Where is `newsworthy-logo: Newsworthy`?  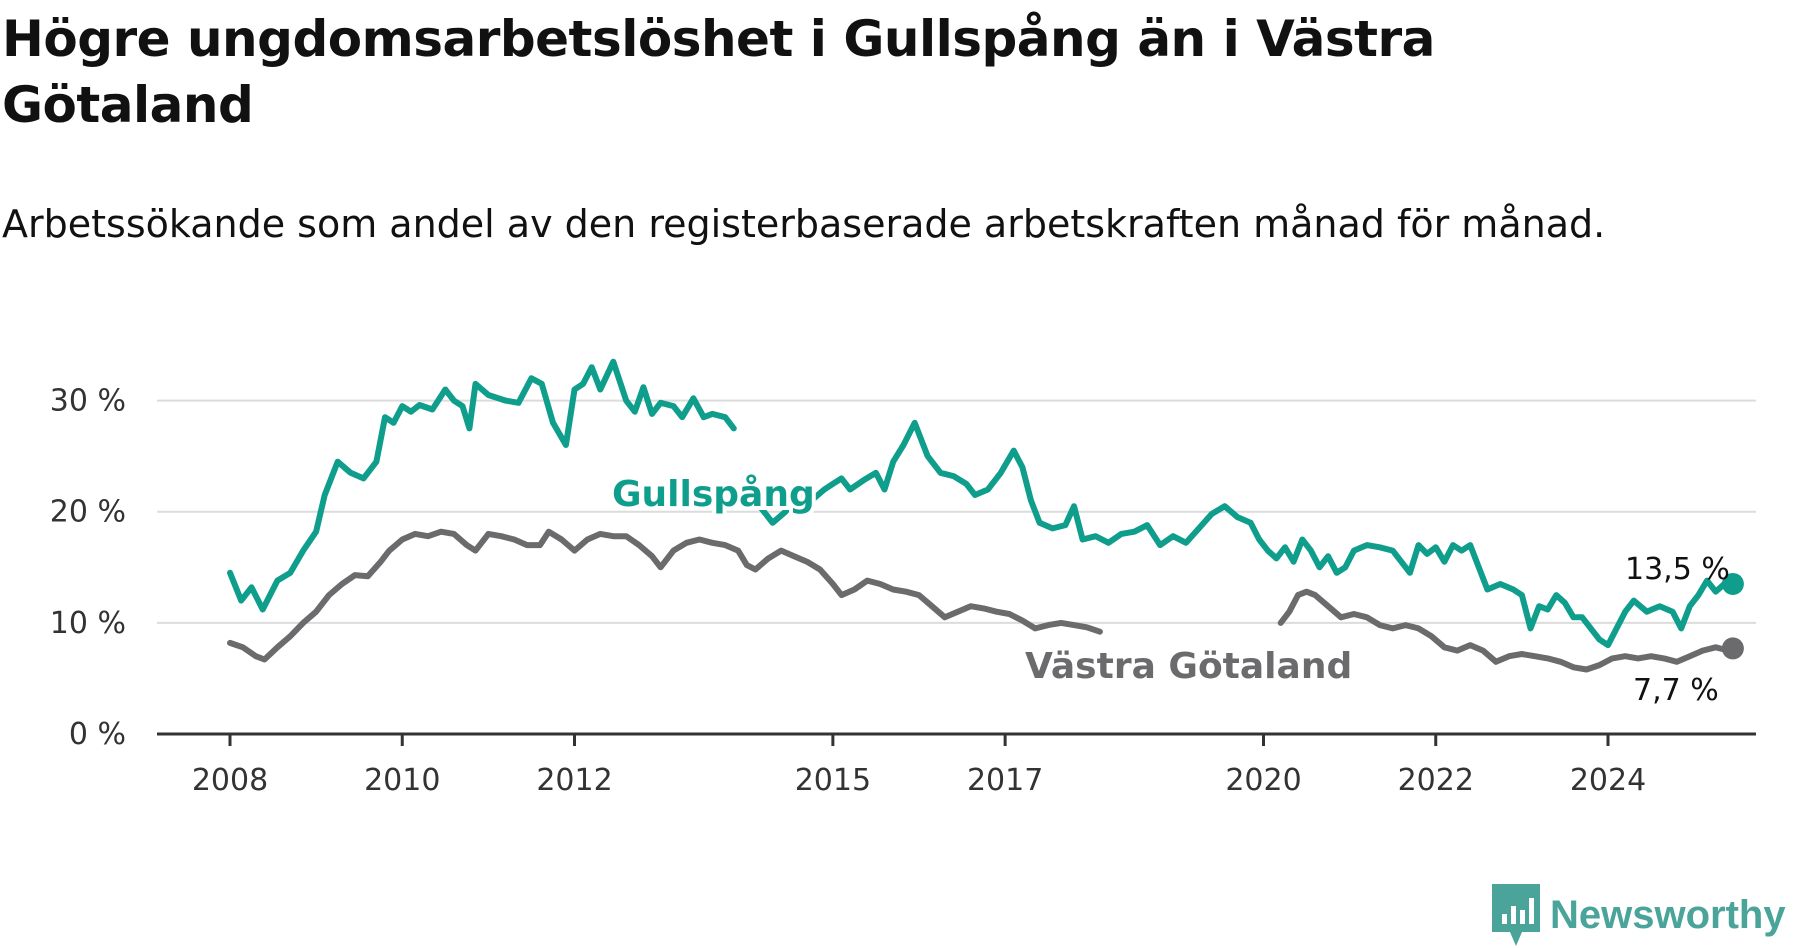 newsworthy-logo: Newsworthy is located at coordinates (1639, 915).